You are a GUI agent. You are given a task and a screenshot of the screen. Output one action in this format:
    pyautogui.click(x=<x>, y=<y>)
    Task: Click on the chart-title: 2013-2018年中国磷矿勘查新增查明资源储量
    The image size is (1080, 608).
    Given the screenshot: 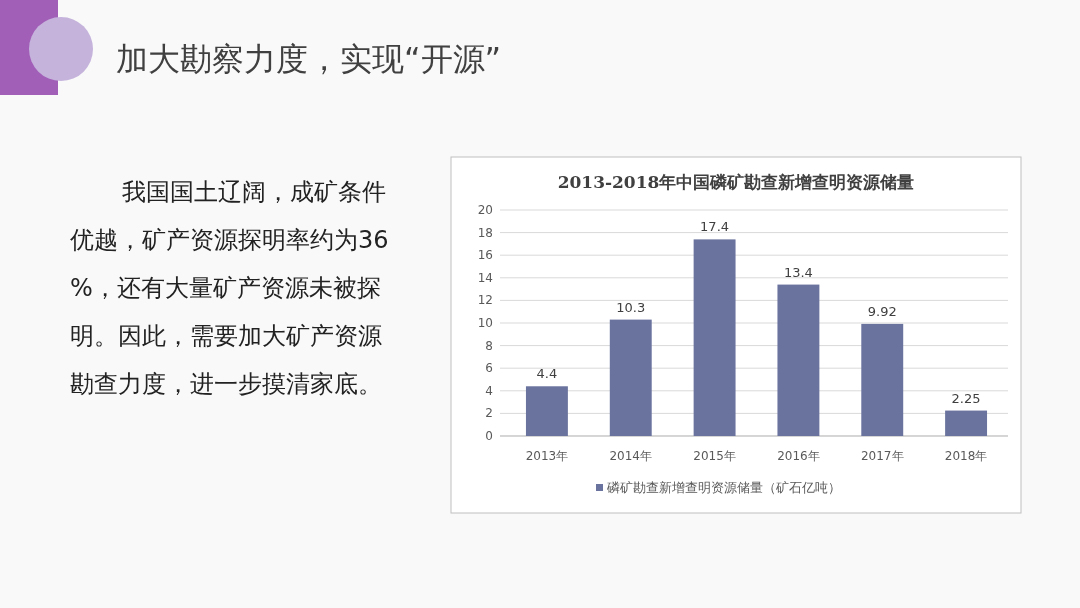 What is the action you would take?
    pyautogui.click(x=736, y=182)
    